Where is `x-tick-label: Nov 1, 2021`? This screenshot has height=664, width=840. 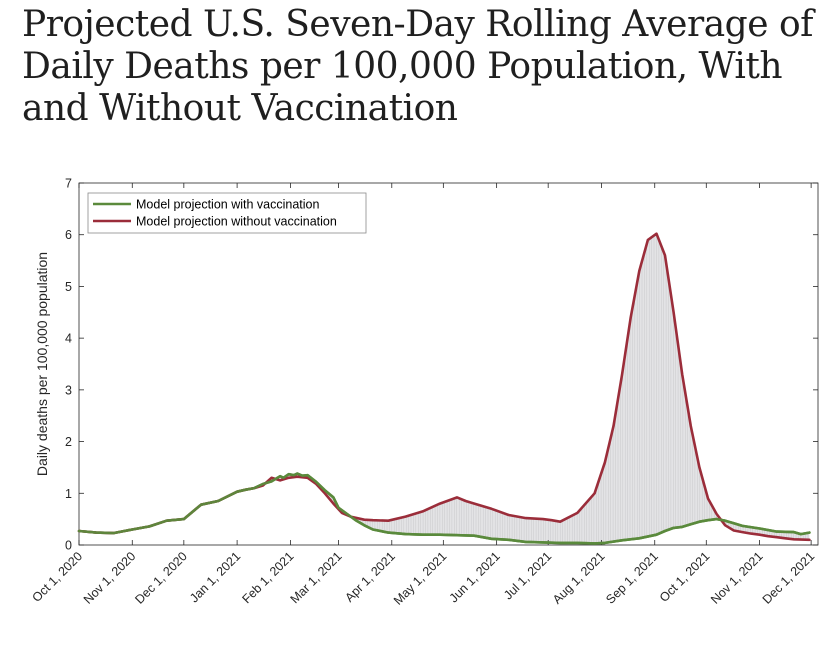 x-tick-label: Nov 1, 2021 is located at coordinates (737, 578).